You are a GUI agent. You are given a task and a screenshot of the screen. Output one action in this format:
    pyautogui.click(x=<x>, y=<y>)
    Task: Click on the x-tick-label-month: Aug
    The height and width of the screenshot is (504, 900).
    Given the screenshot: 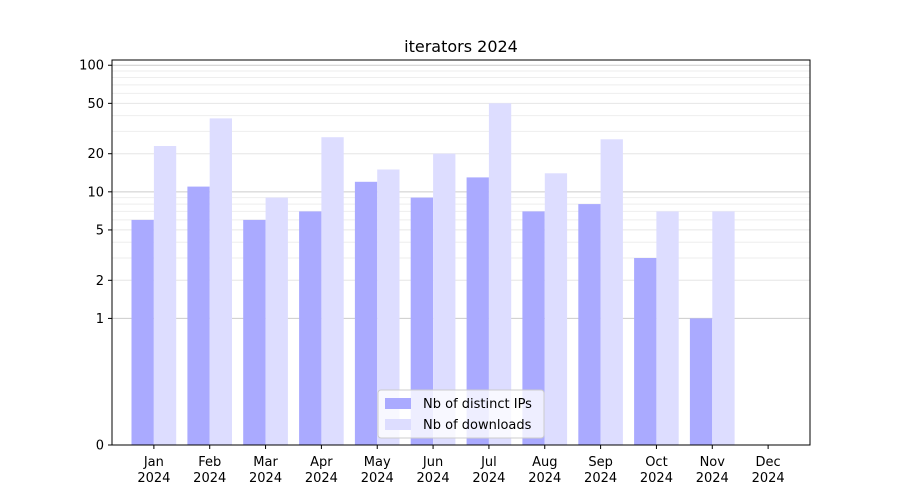 What is the action you would take?
    pyautogui.click(x=544, y=462)
    